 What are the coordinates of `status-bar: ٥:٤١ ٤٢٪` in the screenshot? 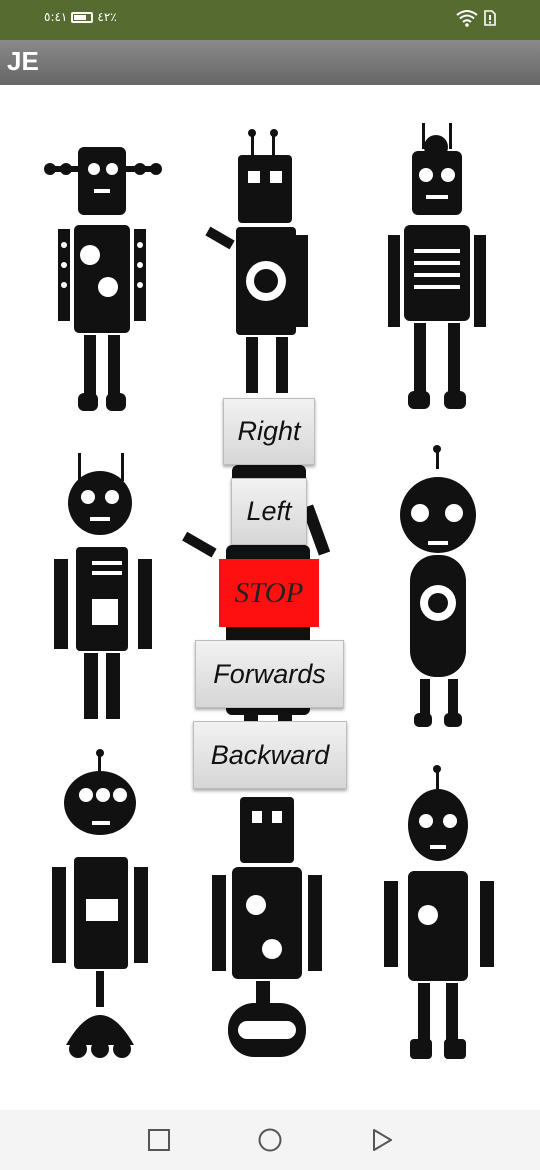 It's located at (270, 20).